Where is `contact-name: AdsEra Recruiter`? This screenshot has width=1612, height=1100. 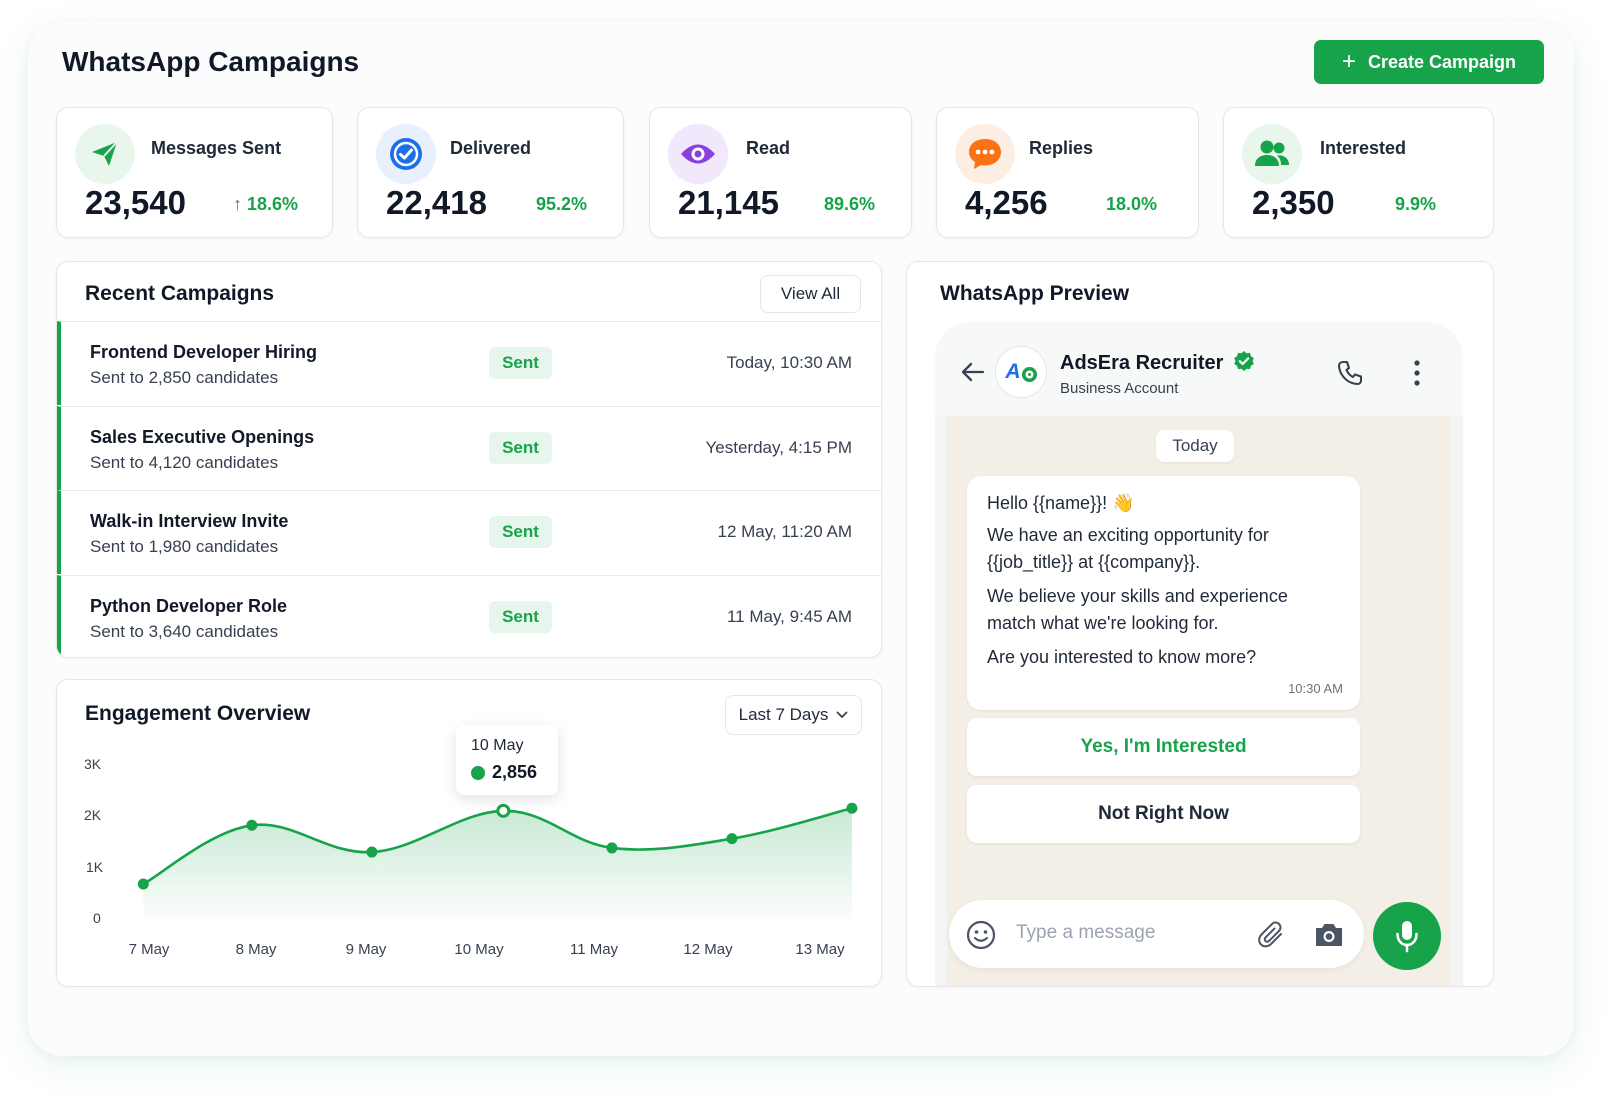
contact-name: AdsEra Recruiter is located at coordinates (1157, 362).